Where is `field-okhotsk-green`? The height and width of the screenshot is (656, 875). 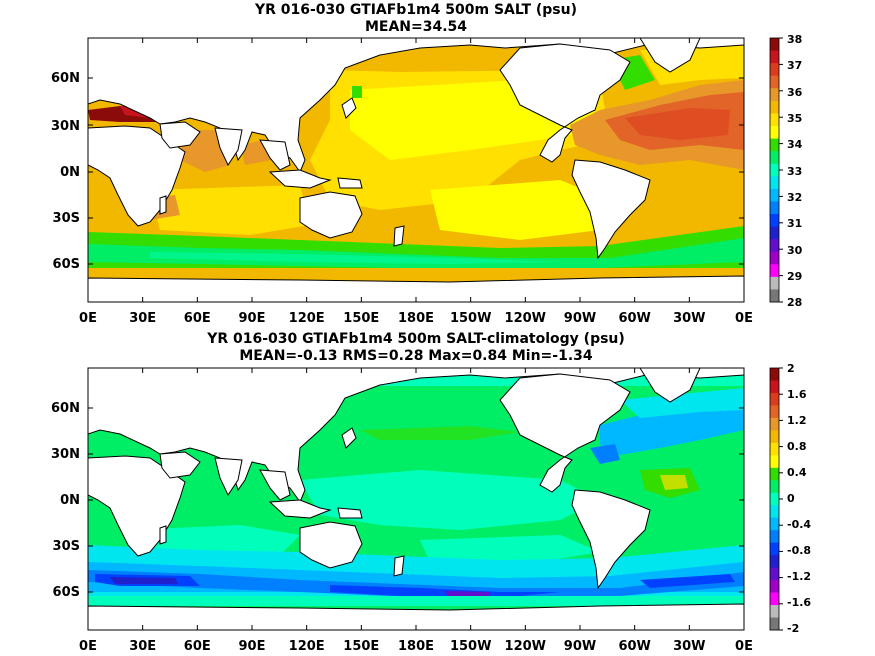
field-okhotsk-green is located at coordinates (357, 92).